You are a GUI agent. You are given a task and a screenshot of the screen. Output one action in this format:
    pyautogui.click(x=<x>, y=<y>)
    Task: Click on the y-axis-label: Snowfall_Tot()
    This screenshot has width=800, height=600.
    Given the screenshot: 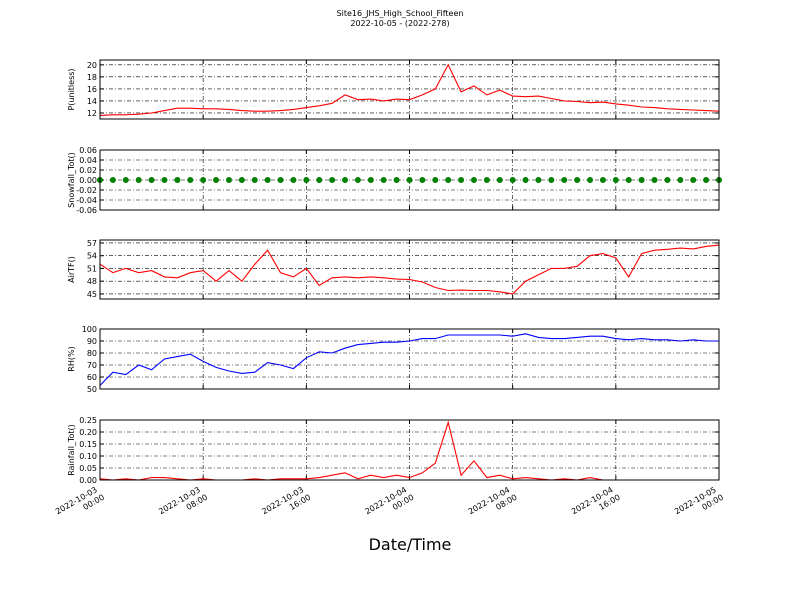 What is the action you would take?
    pyautogui.click(x=71, y=180)
    